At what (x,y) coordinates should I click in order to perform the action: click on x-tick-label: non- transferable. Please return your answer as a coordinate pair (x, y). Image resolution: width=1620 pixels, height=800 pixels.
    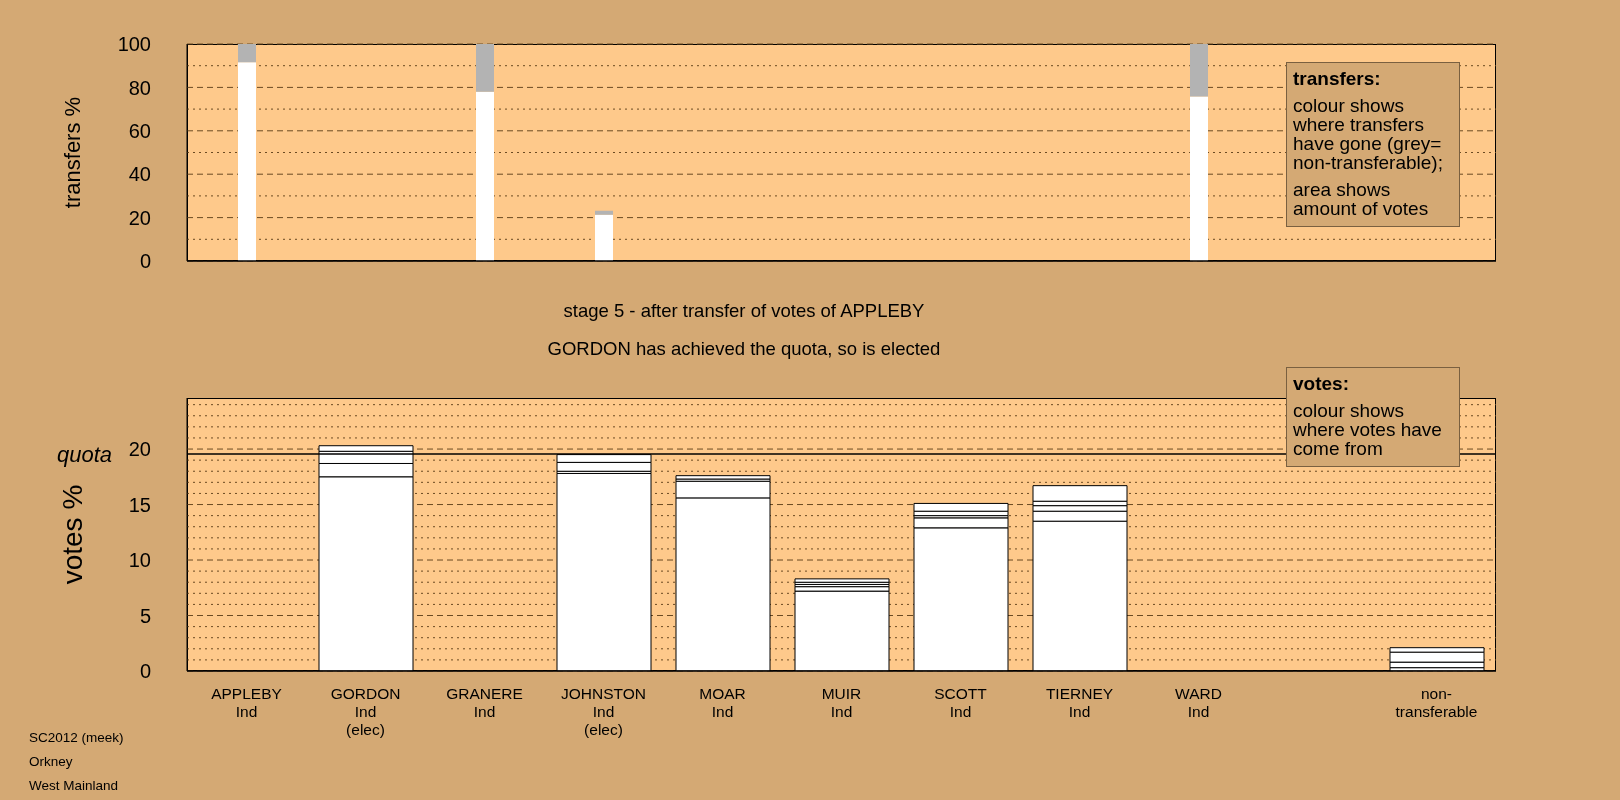
    Looking at the image, I should click on (1436, 702).